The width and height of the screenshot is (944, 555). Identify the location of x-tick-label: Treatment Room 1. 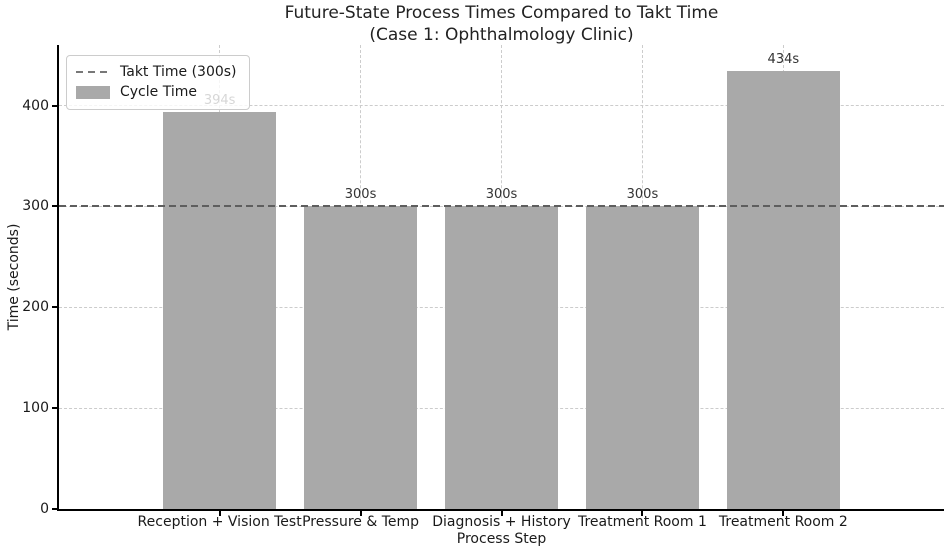
(642, 522).